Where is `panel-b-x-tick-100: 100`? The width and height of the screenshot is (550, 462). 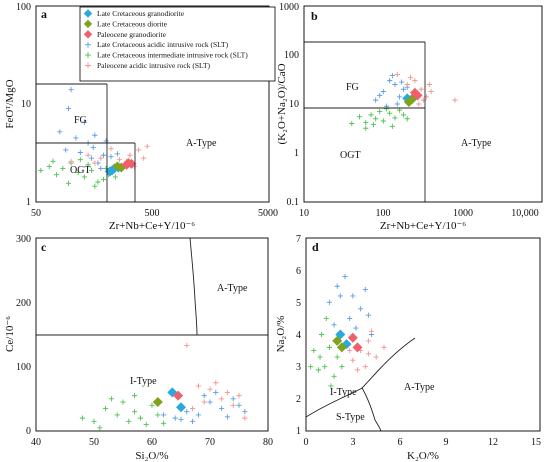 panel-b-x-tick-100: 100 is located at coordinates (383, 213).